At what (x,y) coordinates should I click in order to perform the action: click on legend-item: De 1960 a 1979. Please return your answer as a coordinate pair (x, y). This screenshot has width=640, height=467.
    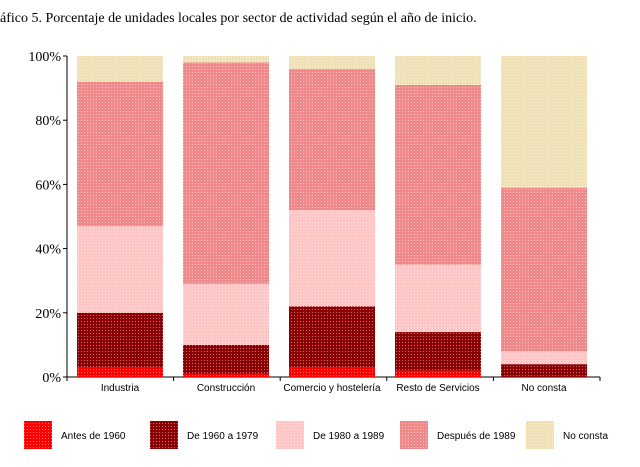
    Looking at the image, I should click on (204, 435).